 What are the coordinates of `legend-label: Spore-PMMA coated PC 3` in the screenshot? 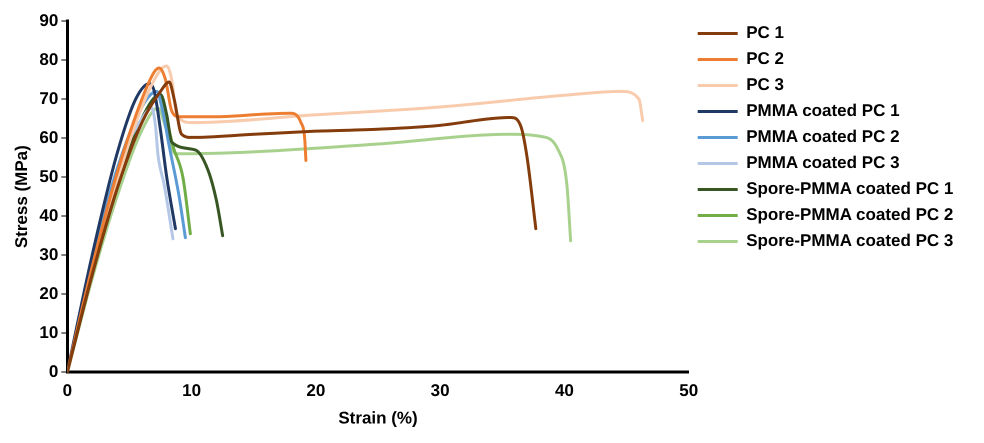 It's located at (850, 240).